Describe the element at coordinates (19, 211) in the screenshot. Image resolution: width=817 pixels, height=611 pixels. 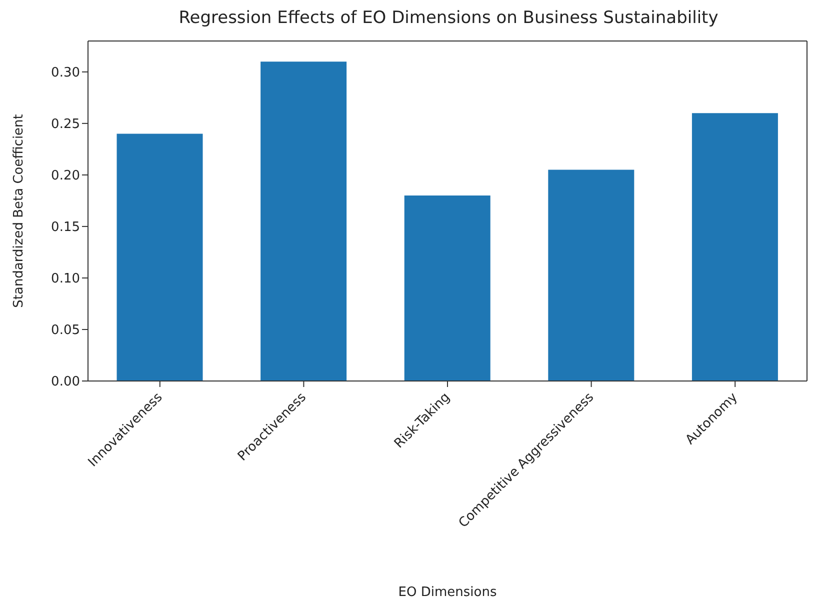
I see `y-axis-title: Standardized Beta Coefficient` at that location.